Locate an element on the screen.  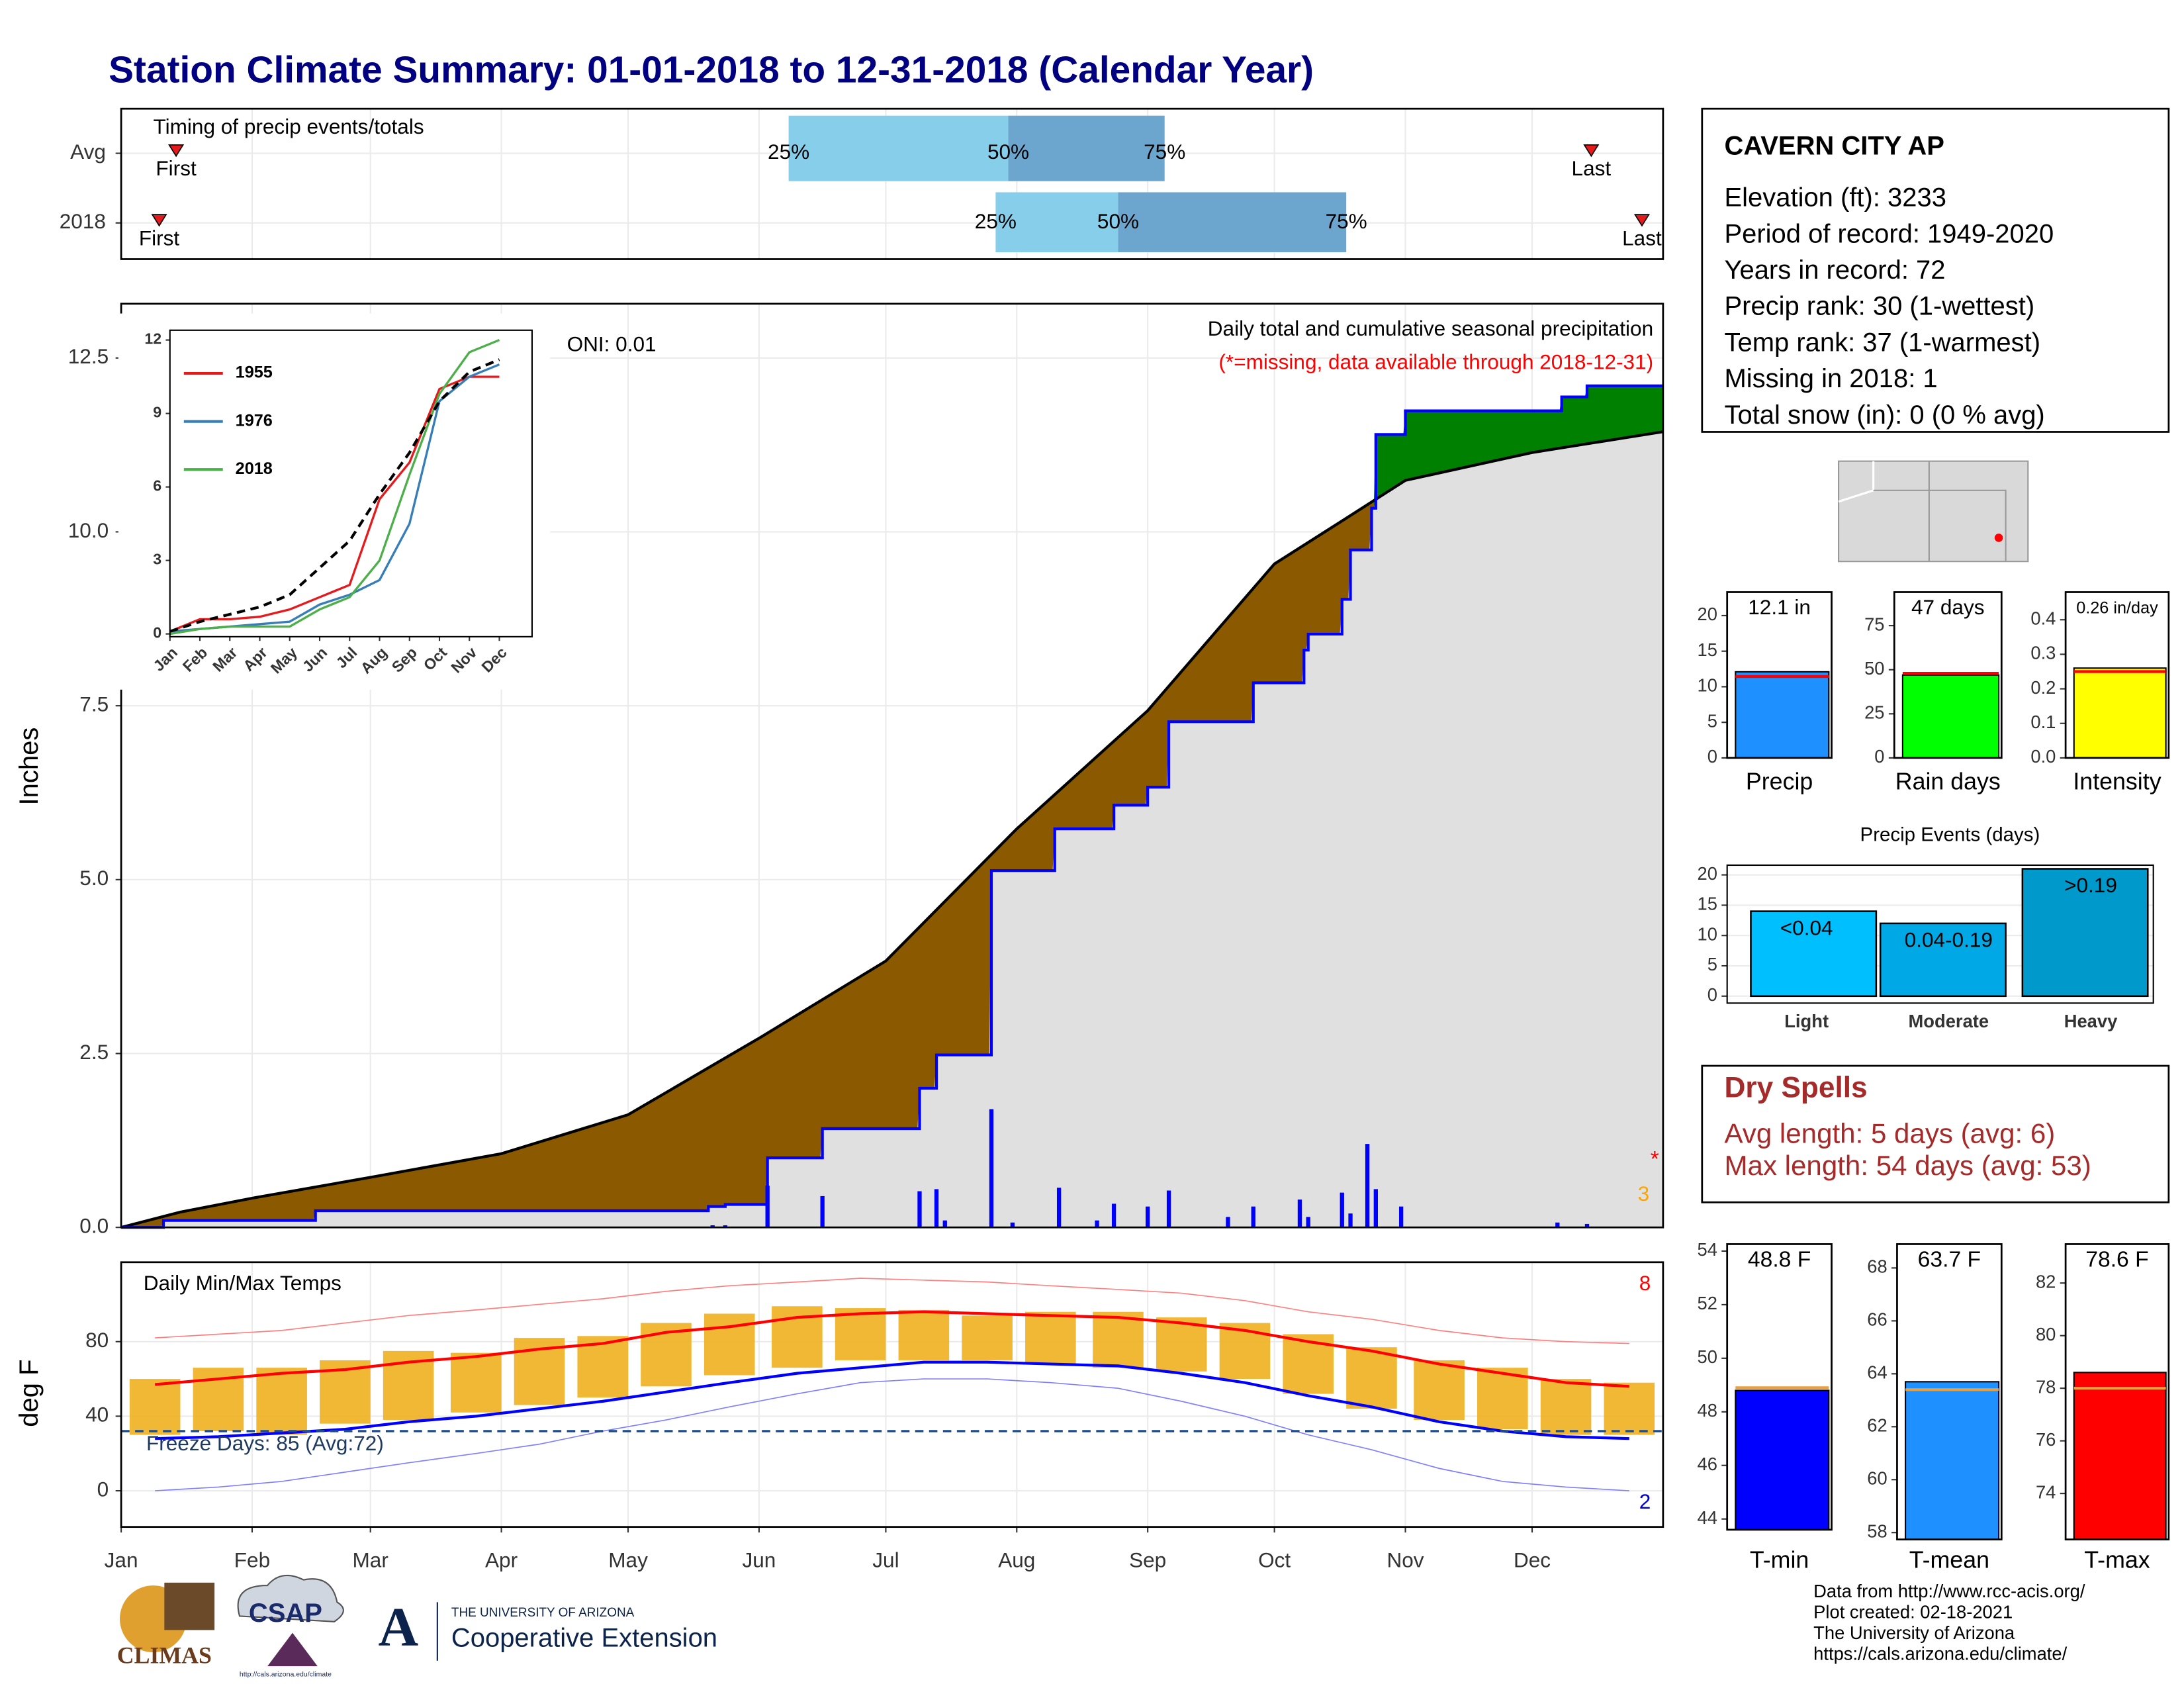
count-label: 3 is located at coordinates (1644, 1193).